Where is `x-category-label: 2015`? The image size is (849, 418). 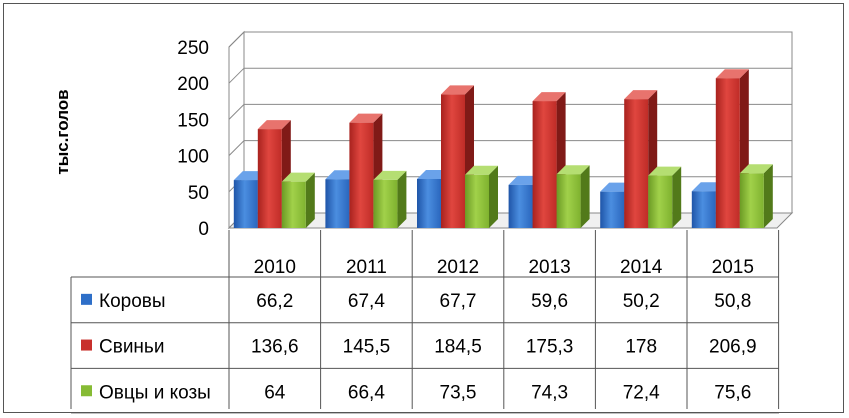 x-category-label: 2015 is located at coordinates (733, 267).